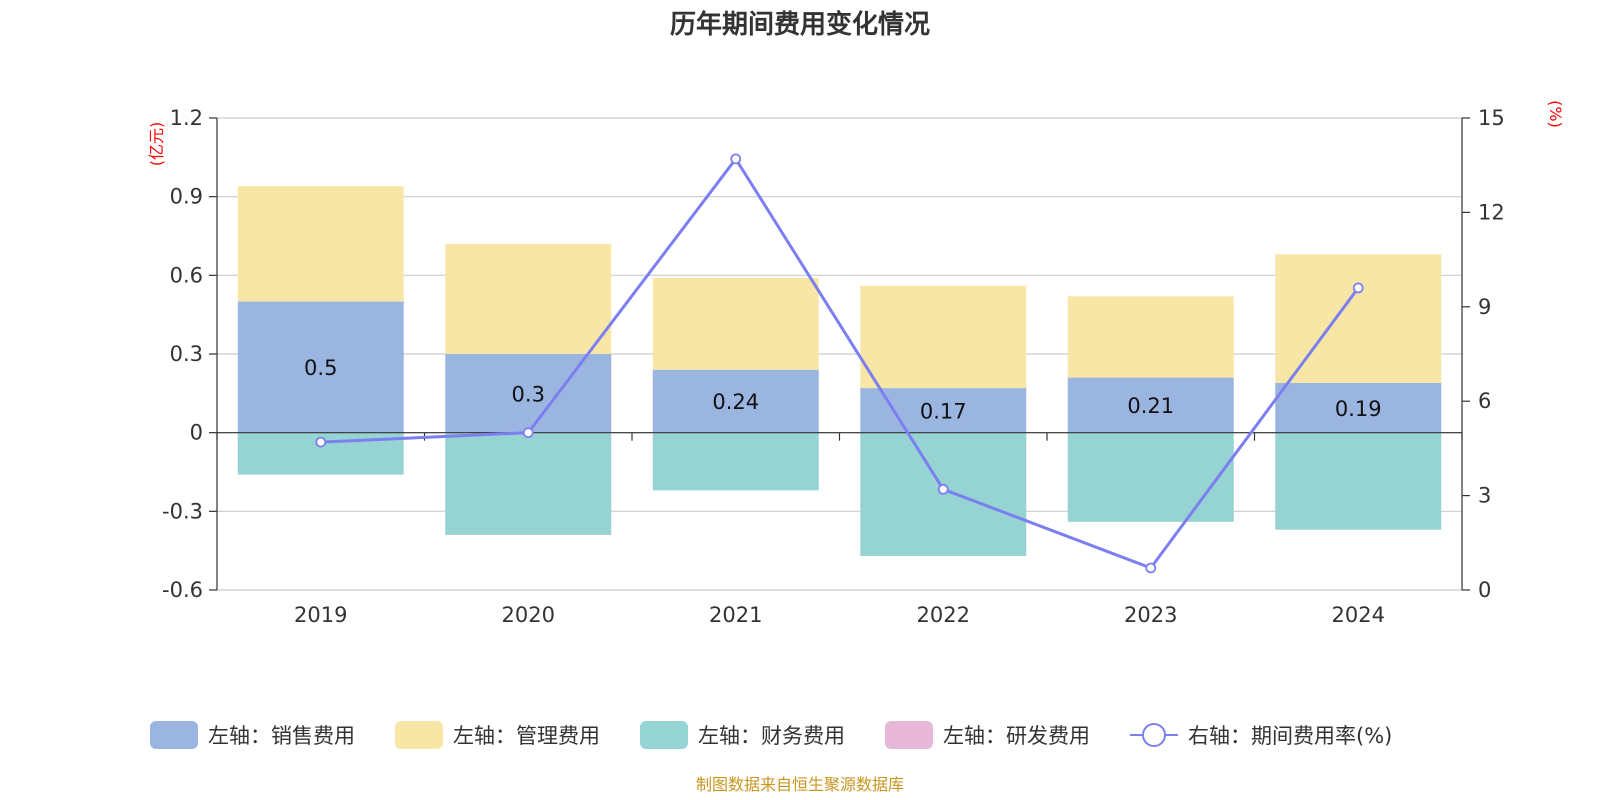 The height and width of the screenshot is (800, 1600). What do you see at coordinates (943, 489) in the screenshot?
I see `rate-point-2022` at bounding box center [943, 489].